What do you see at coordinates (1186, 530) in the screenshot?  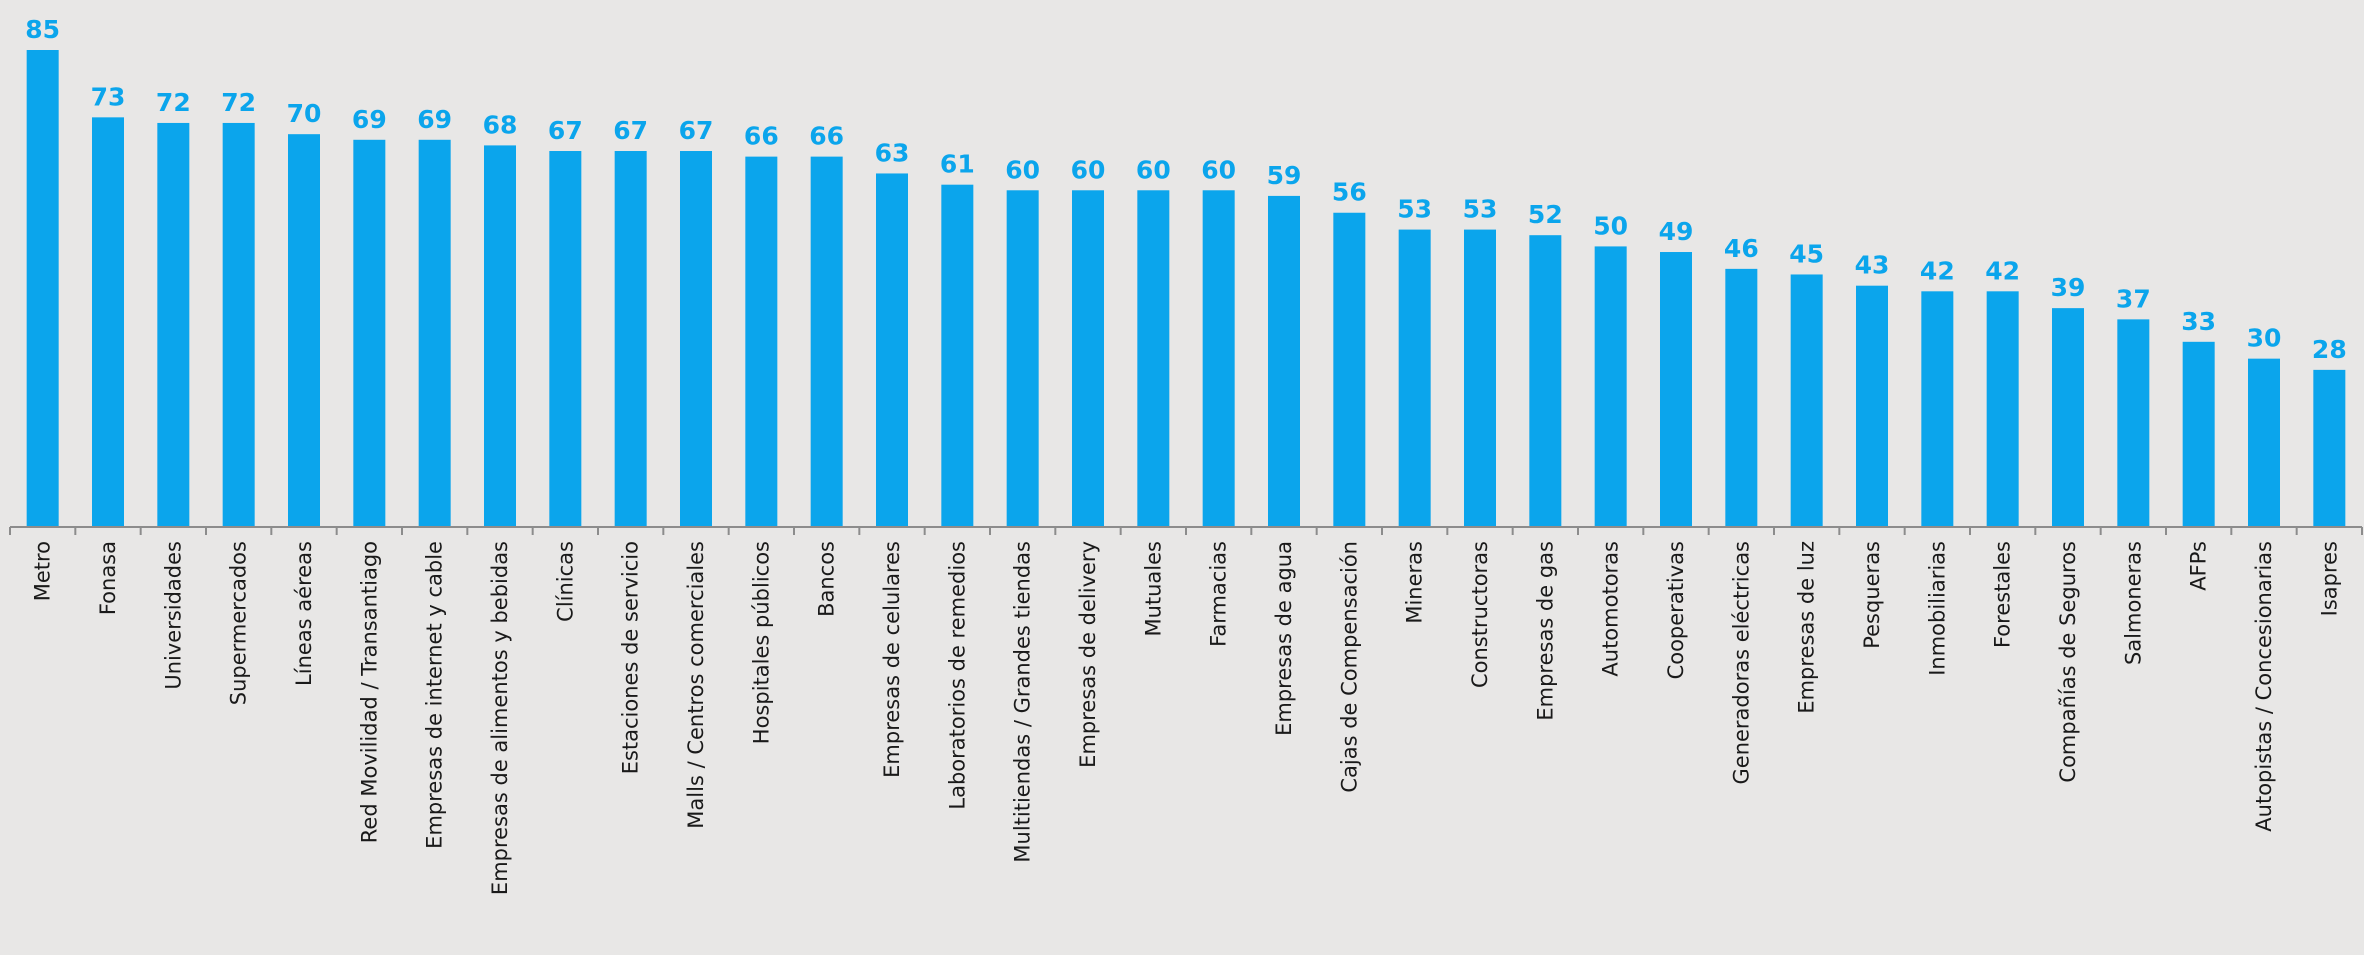 I see `x-axis` at bounding box center [1186, 530].